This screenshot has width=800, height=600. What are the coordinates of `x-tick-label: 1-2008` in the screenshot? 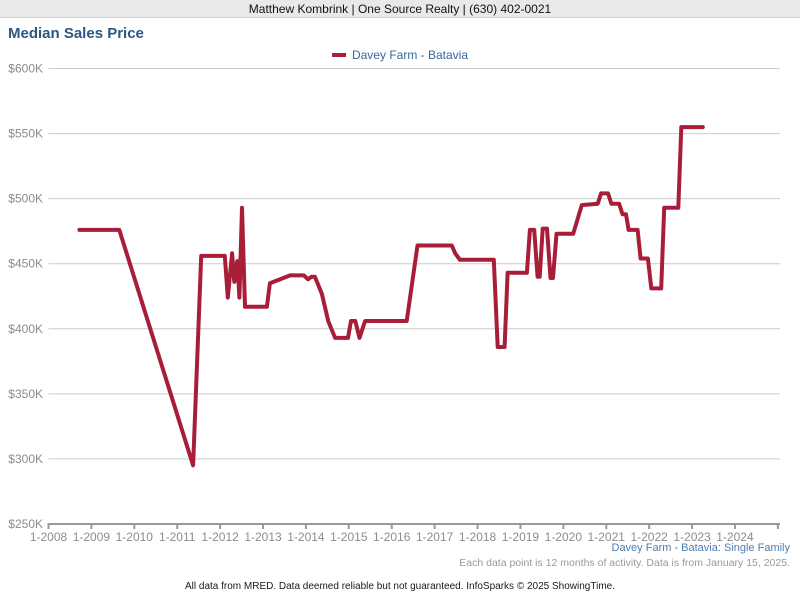 It's located at (49, 537).